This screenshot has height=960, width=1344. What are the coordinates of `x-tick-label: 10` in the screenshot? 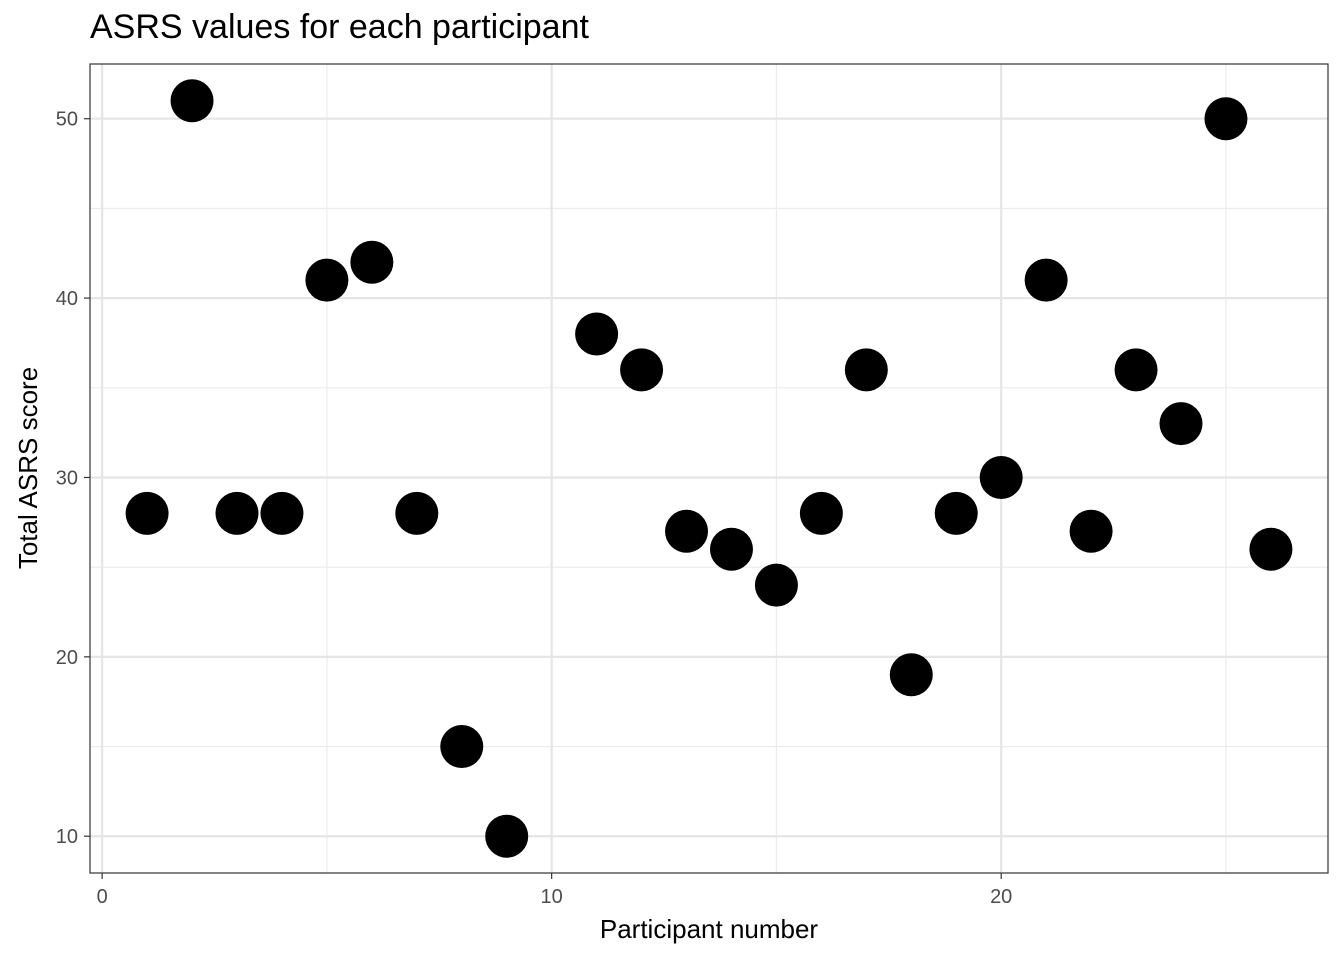 It's located at (552, 897).